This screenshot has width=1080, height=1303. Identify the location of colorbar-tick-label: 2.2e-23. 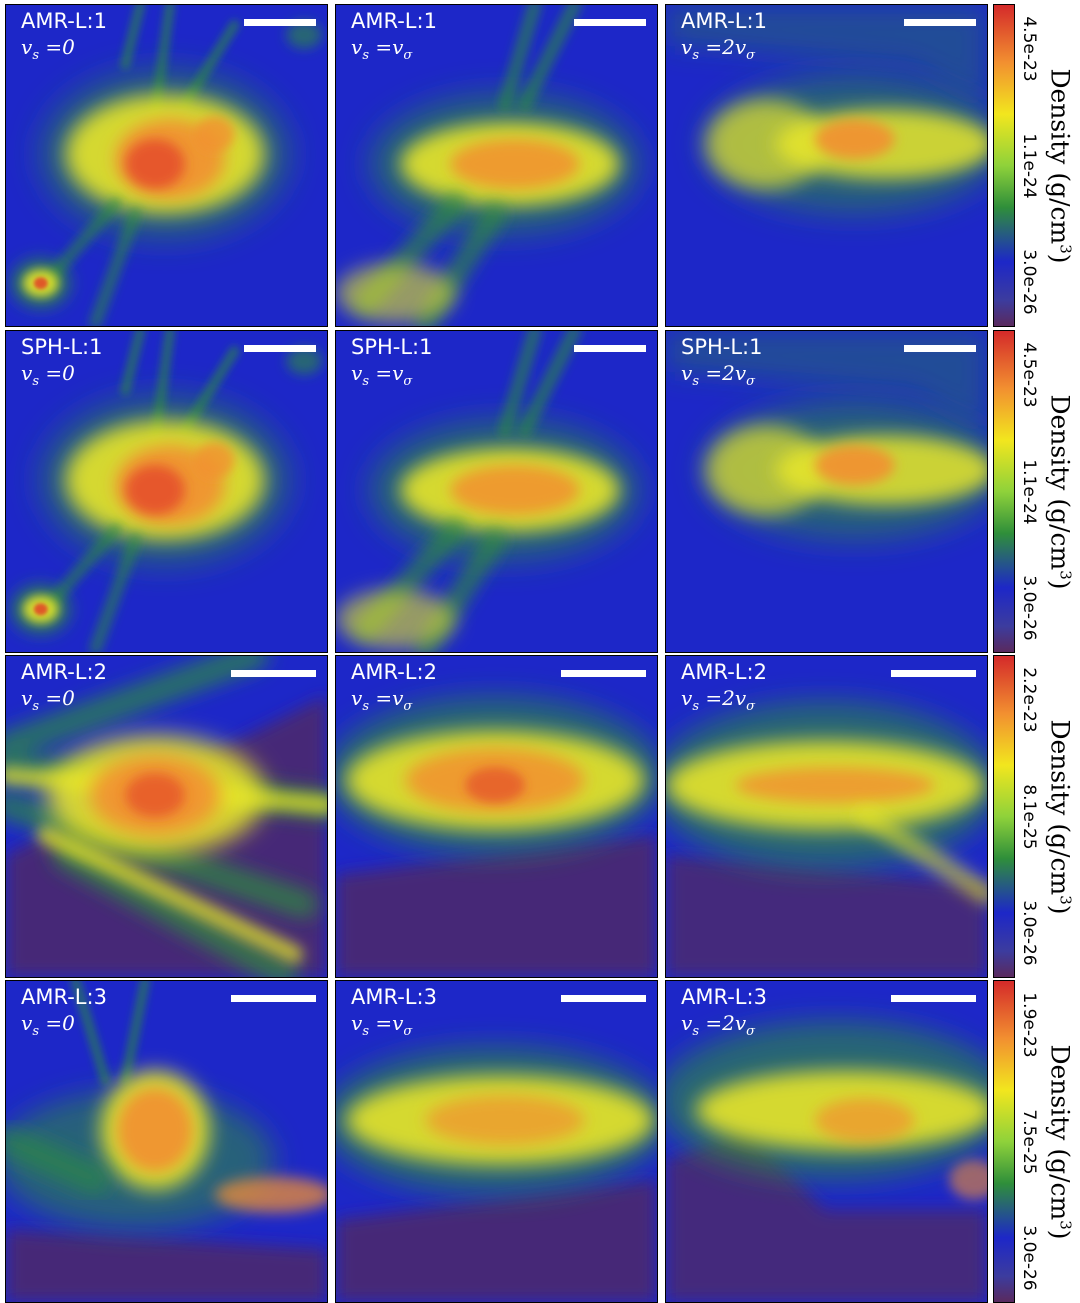
(1029, 700).